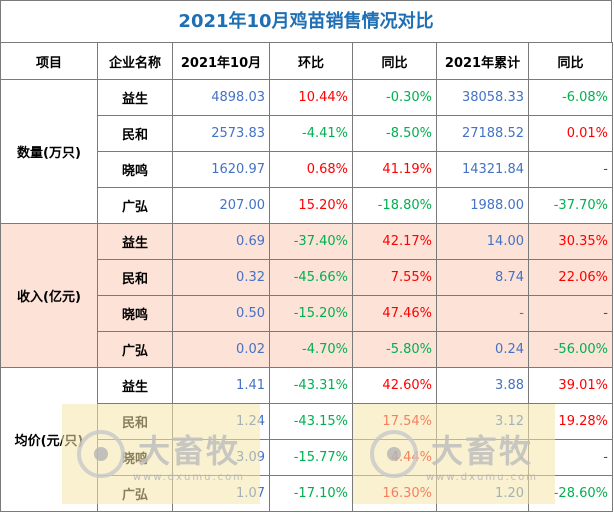  I want to click on ytd-cell: 3.12, so click(482, 421).